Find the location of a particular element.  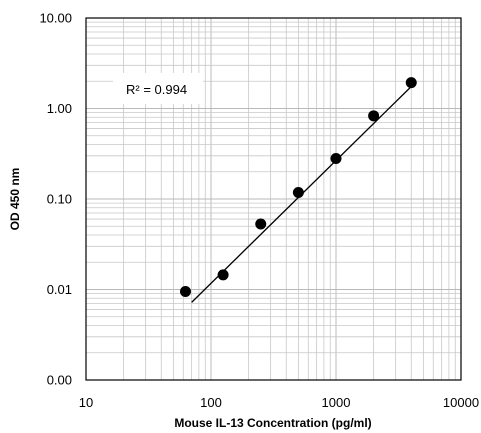

y-axis-tick-labels: 0.00 0.01 0.10 1.00 10.00 is located at coordinates (55, 199).